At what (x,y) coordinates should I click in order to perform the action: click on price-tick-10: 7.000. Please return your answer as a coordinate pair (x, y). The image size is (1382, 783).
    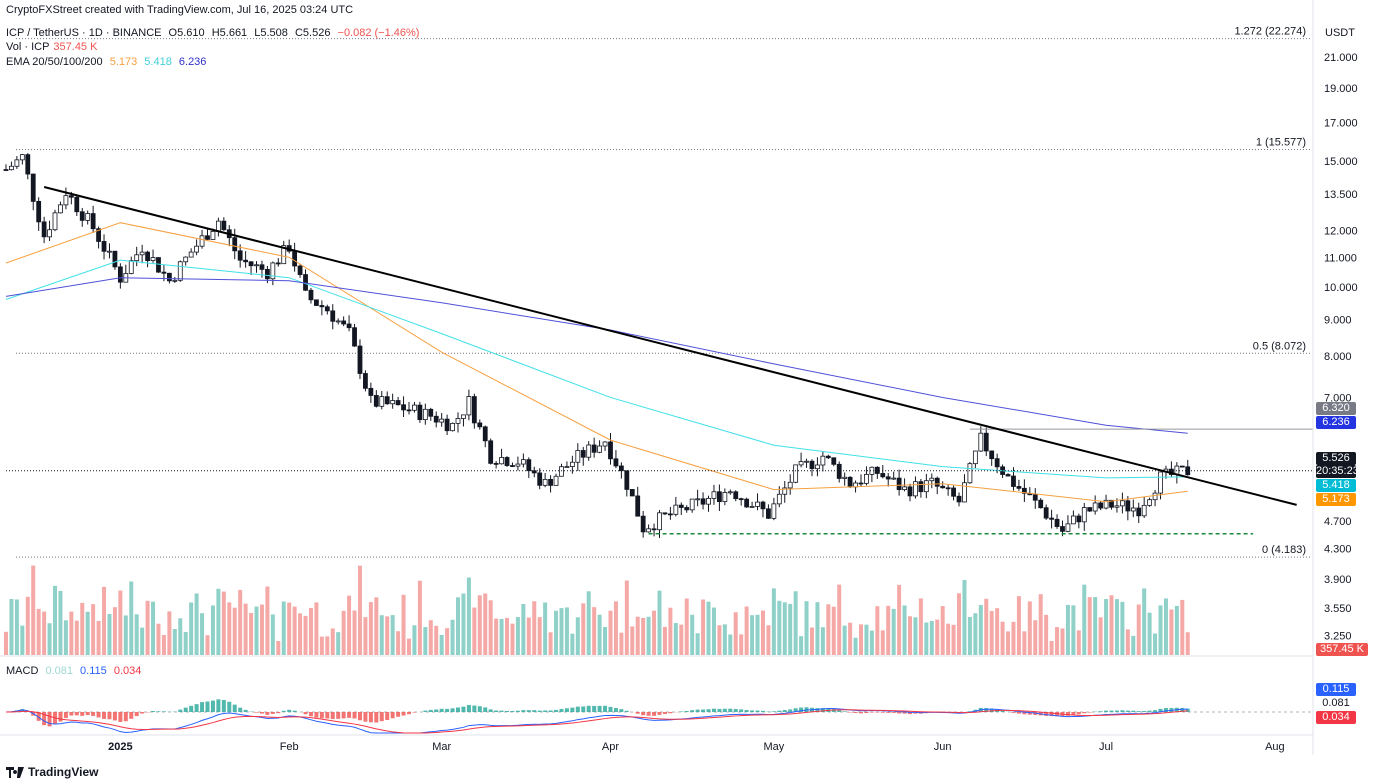
    Looking at the image, I should click on (1338, 398).